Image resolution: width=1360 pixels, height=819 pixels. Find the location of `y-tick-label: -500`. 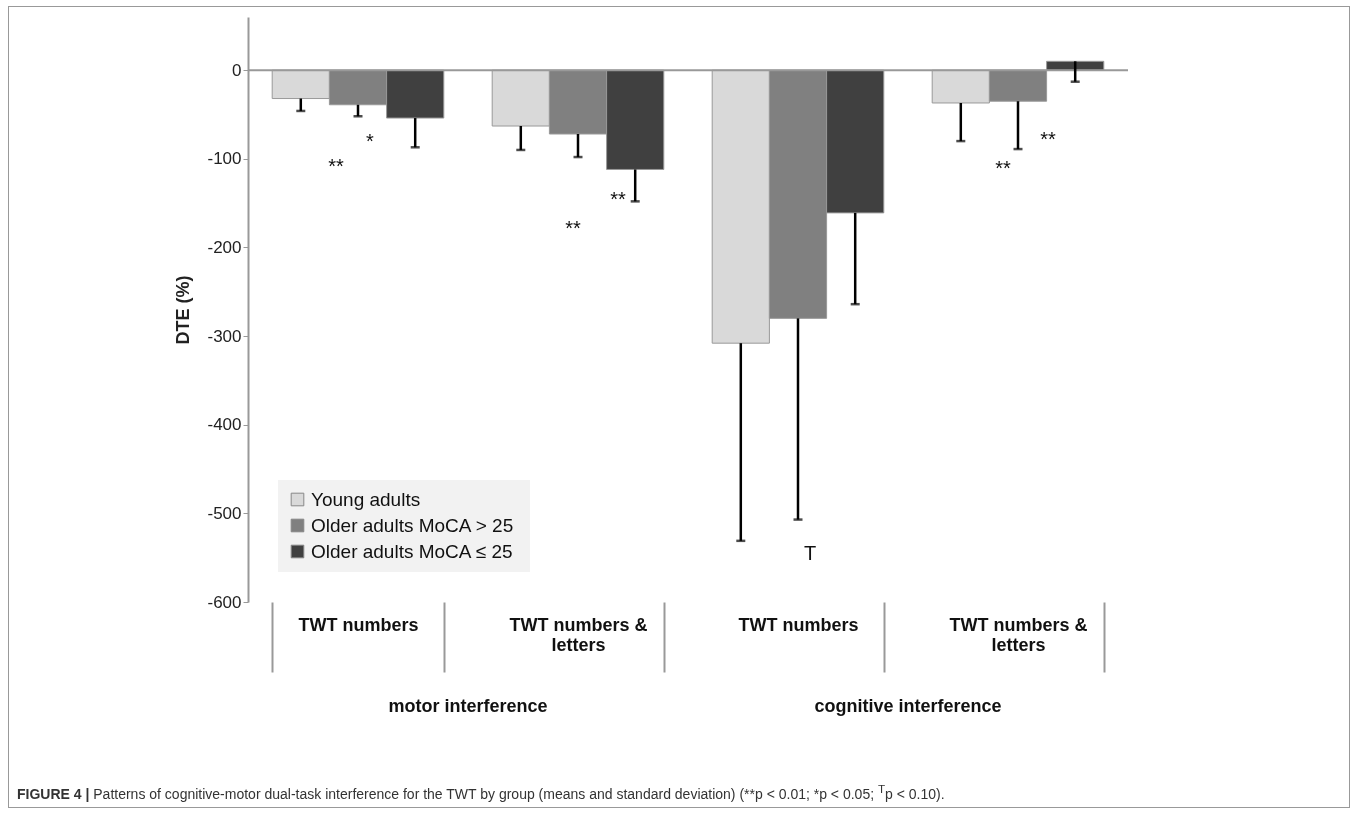

y-tick-label: -500 is located at coordinates (224, 513).